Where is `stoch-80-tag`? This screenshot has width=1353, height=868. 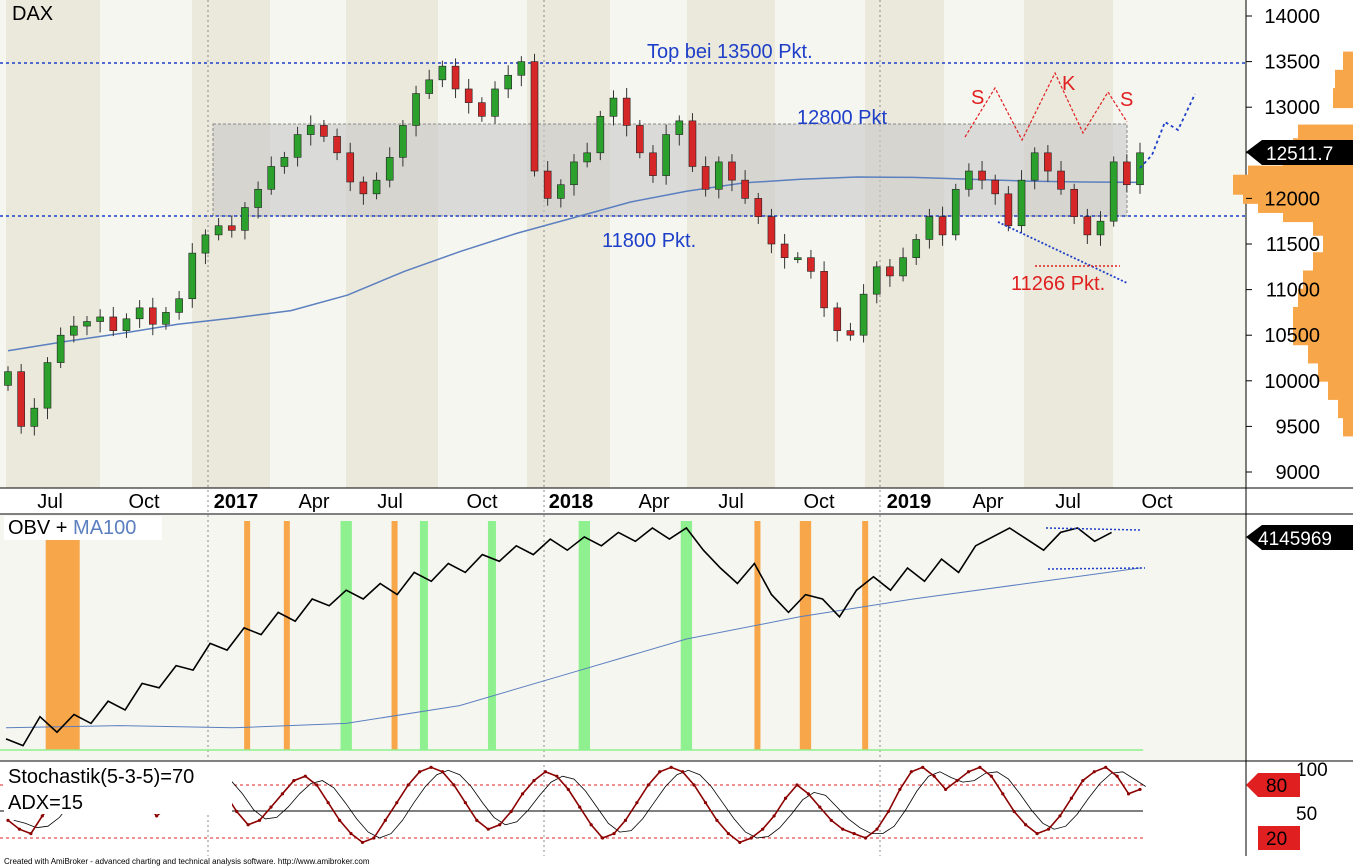 stoch-80-tag is located at coordinates (1273, 785).